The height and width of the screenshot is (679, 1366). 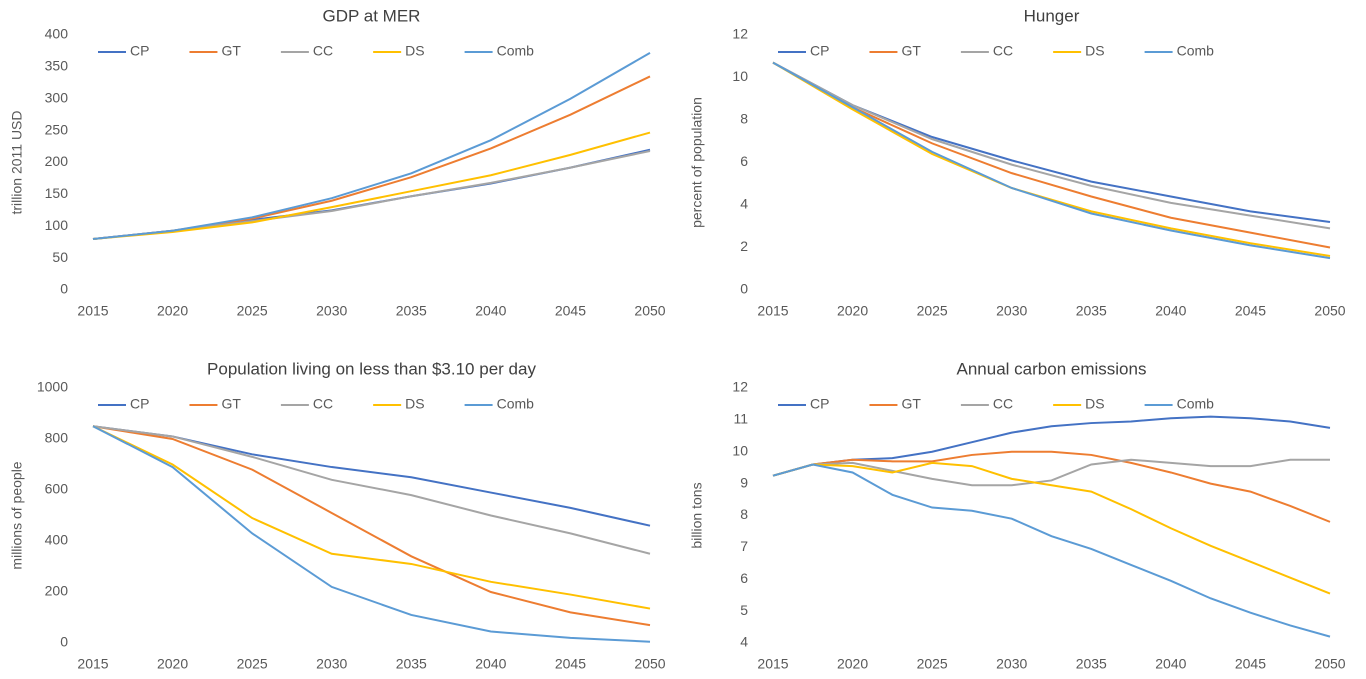 What do you see at coordinates (57, 129) in the screenshot?
I see `y-tick-label: 250` at bounding box center [57, 129].